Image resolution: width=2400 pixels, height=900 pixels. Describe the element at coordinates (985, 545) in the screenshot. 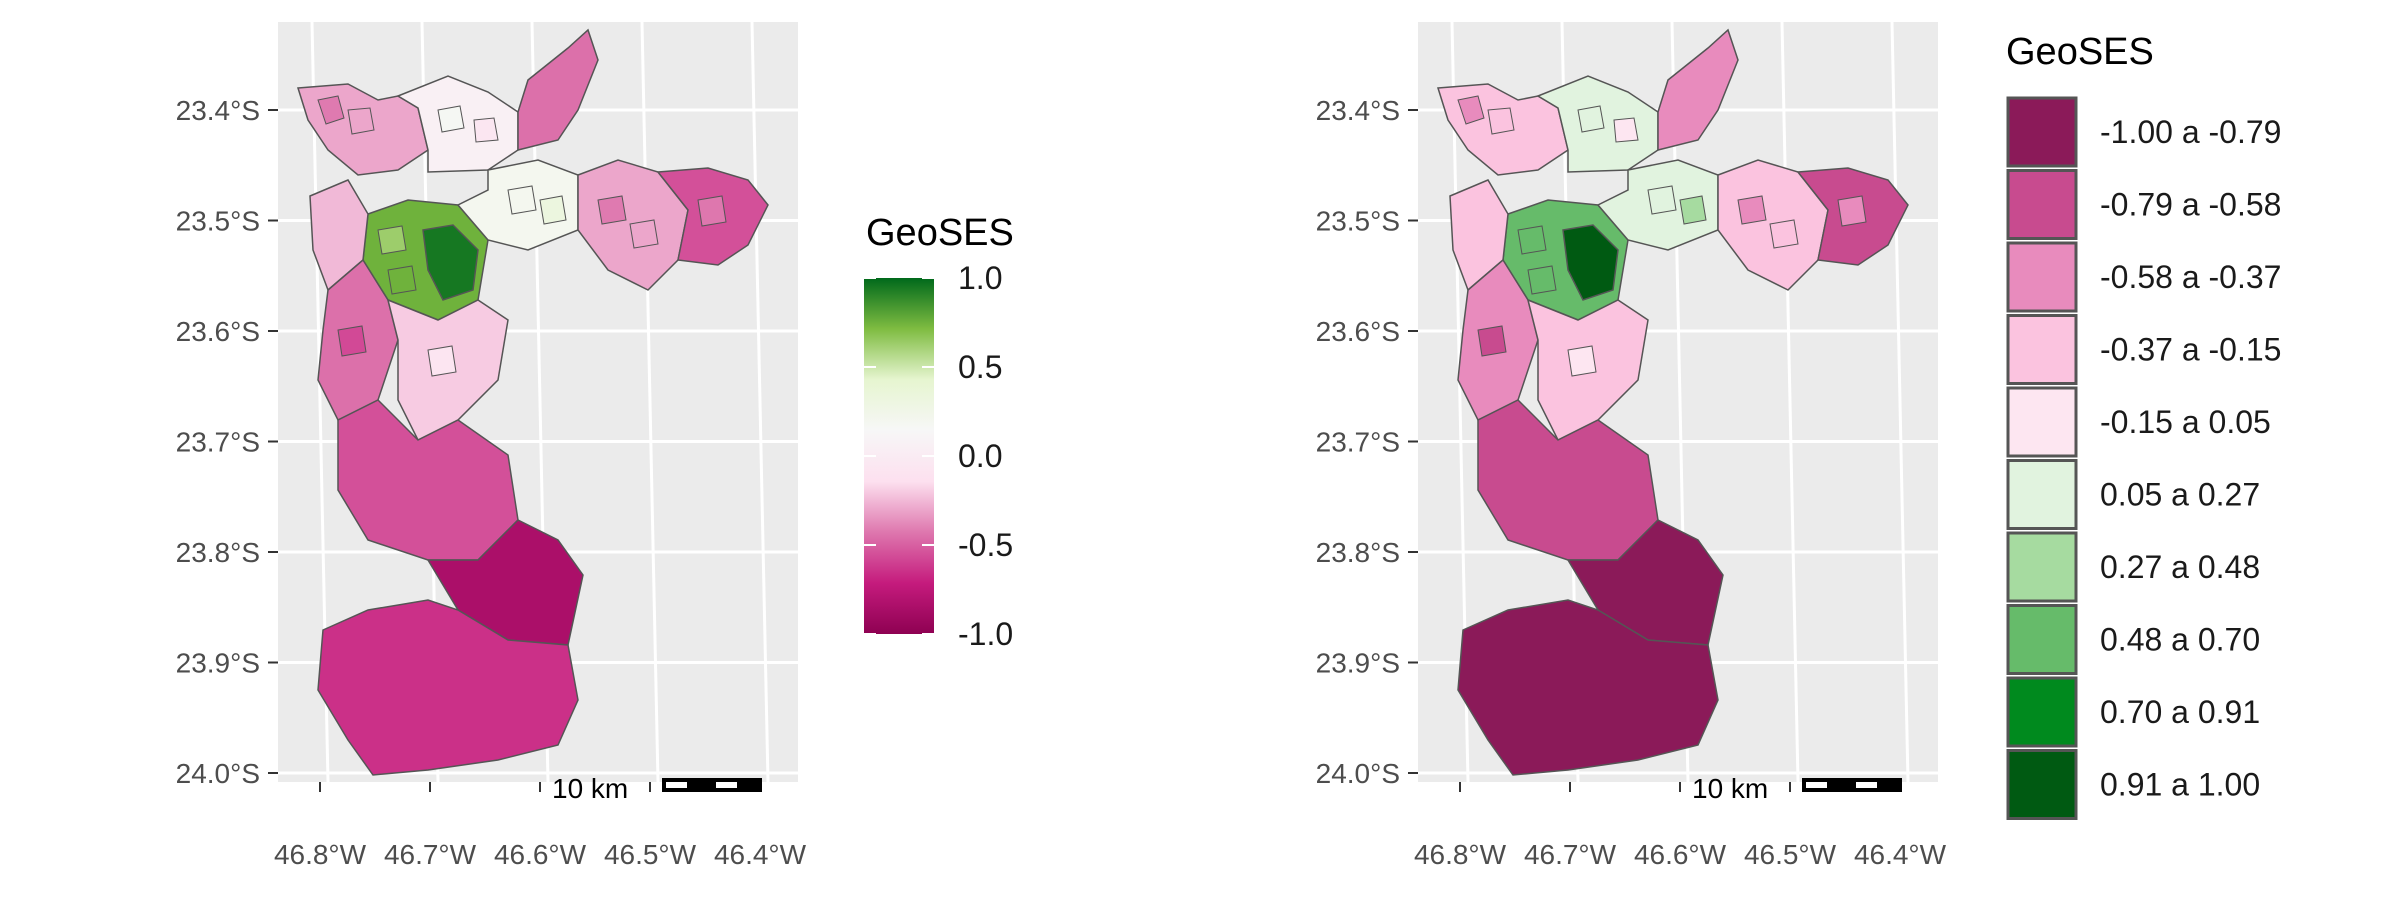

I see `colorbar-tick-label: -0.5` at that location.